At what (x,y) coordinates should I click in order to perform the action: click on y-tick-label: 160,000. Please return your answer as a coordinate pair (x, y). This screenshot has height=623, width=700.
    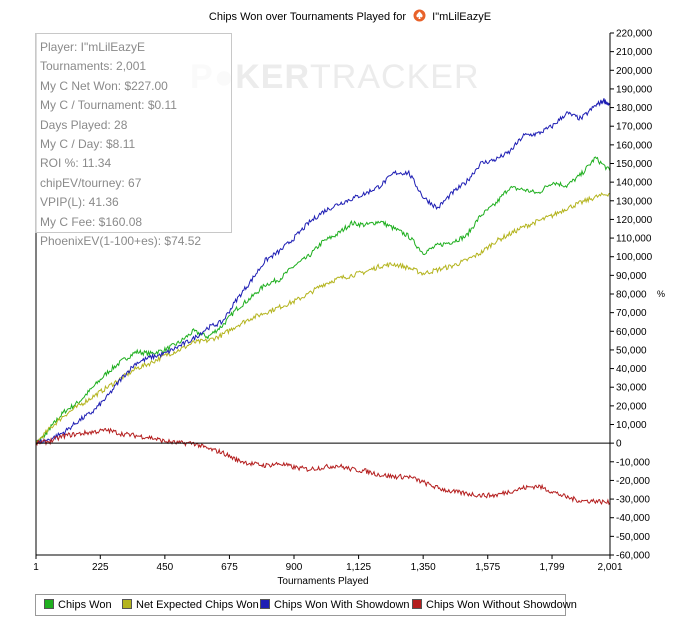
    Looking at the image, I should click on (634, 145).